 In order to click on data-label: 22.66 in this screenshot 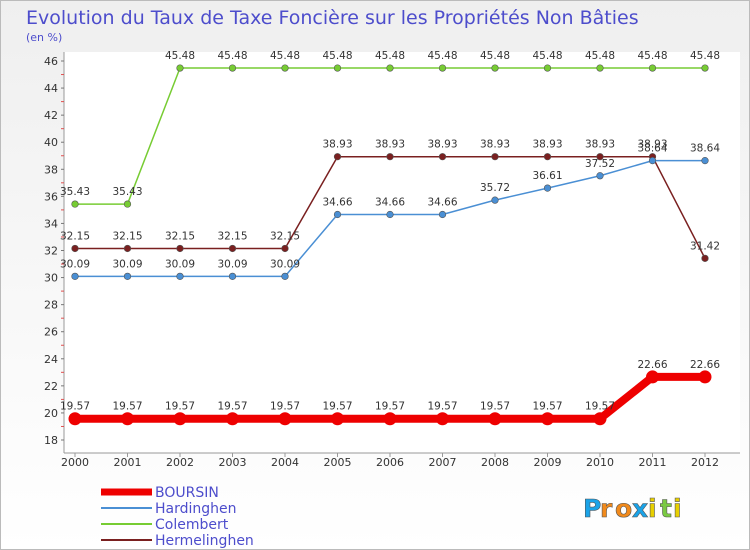, I will do `click(652, 365)`.